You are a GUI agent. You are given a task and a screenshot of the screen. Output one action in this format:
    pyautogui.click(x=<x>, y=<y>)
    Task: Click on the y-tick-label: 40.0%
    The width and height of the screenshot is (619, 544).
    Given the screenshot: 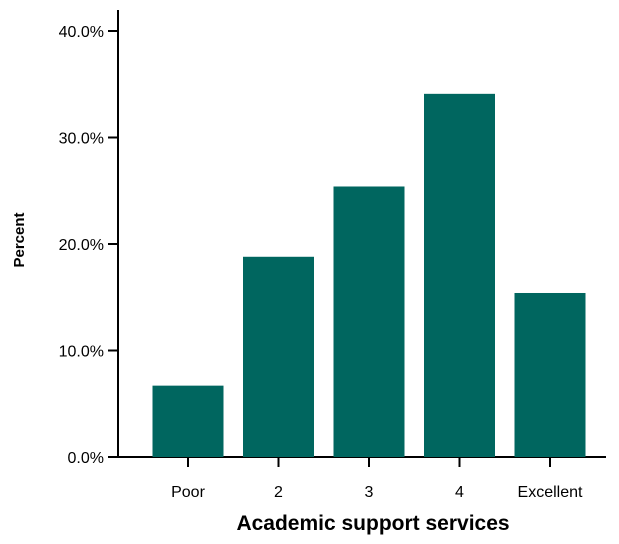 What is the action you would take?
    pyautogui.click(x=81, y=32)
    